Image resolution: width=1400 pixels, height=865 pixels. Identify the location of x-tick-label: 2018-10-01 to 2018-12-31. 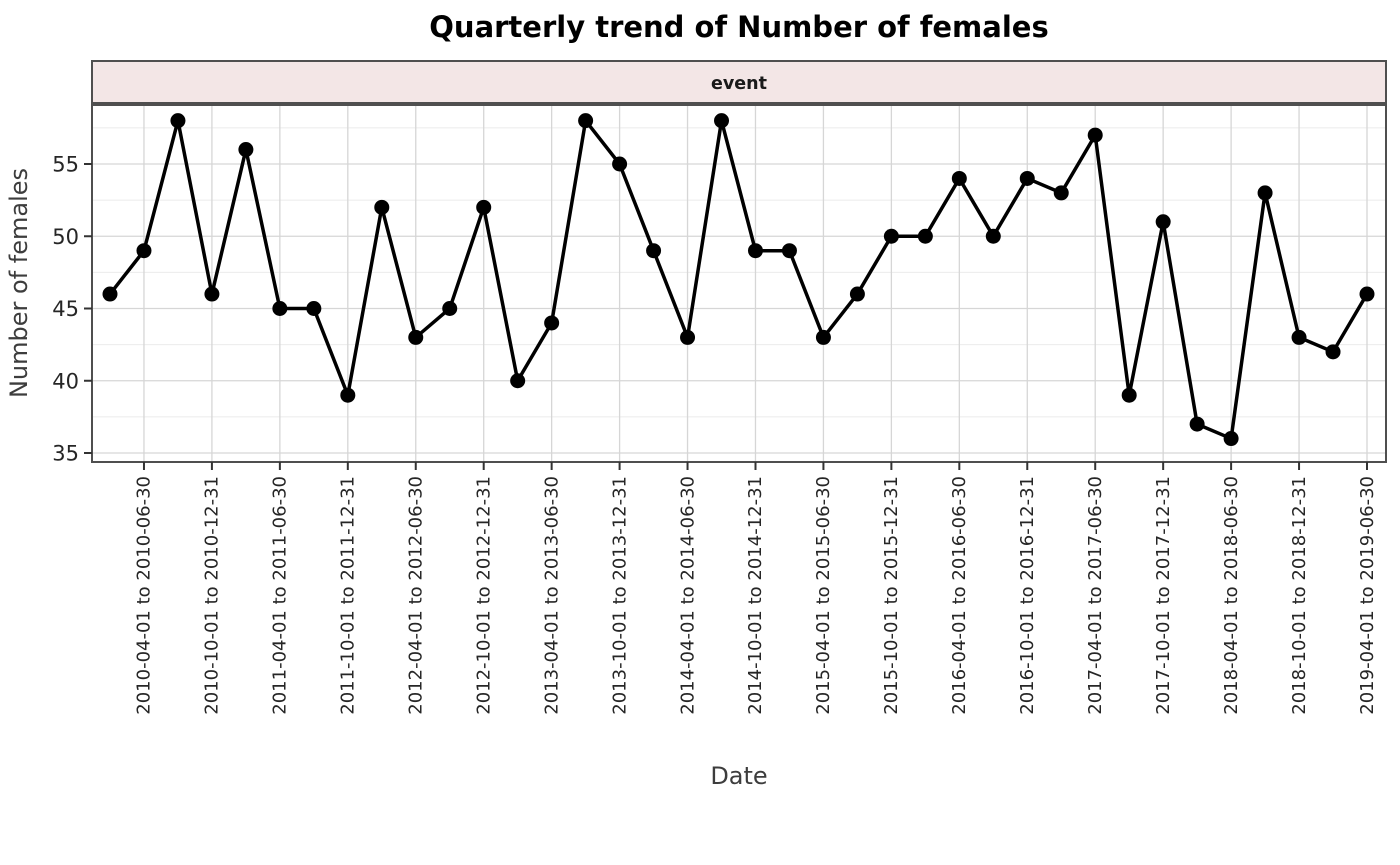
(1299, 595).